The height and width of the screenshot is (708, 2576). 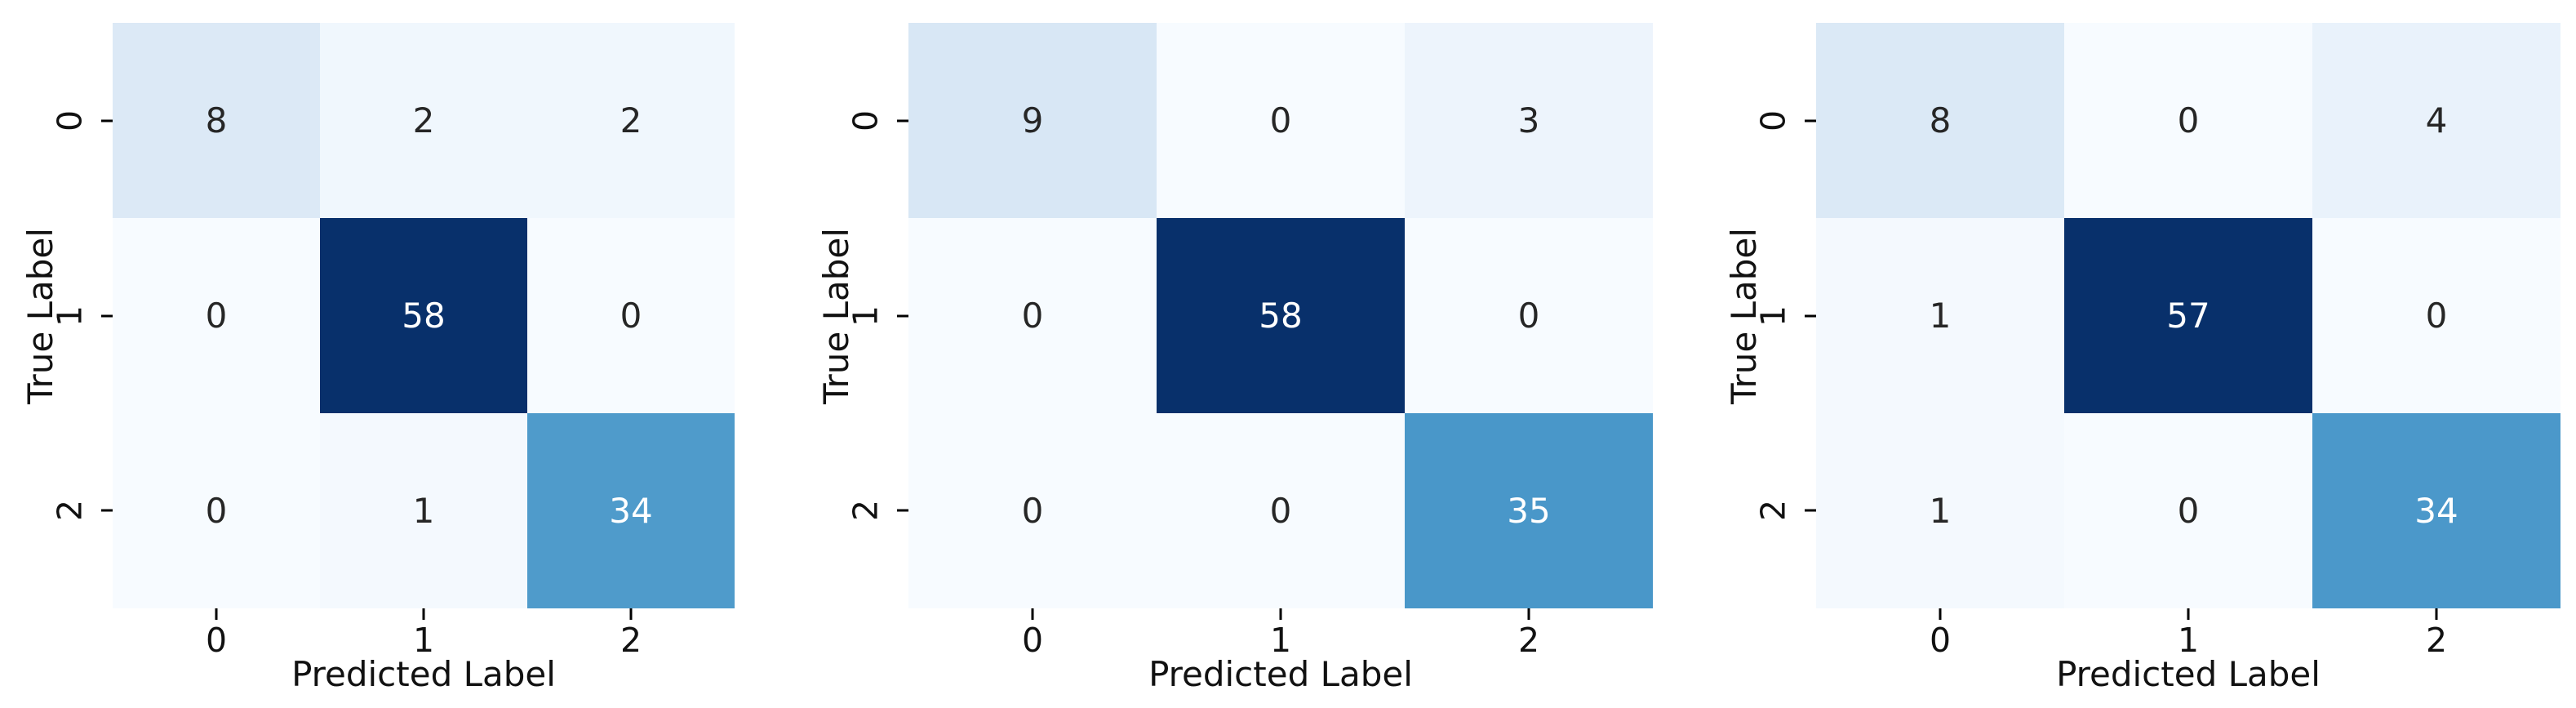 I want to click on cell-value: 57, so click(x=2188, y=315).